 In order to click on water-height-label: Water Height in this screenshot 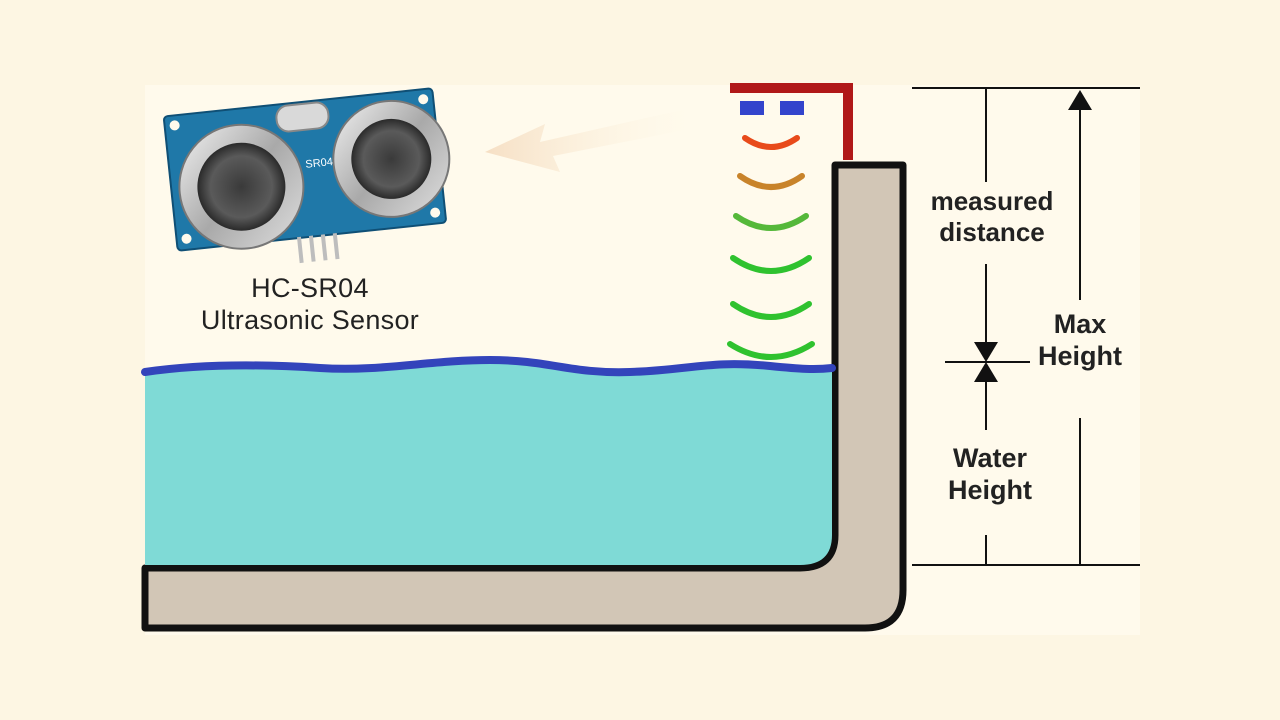, I will do `click(990, 474)`.